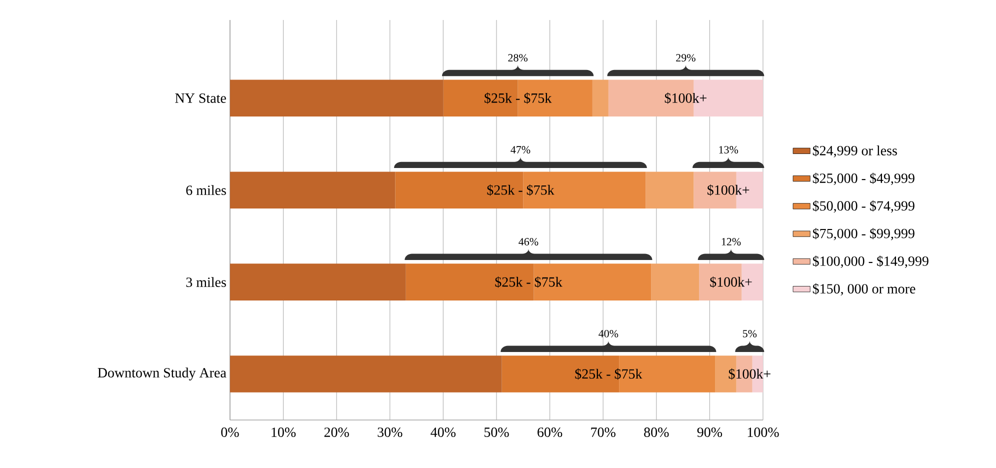  Describe the element at coordinates (230, 433) in the screenshot. I see `x-tick-label: 0%` at that location.